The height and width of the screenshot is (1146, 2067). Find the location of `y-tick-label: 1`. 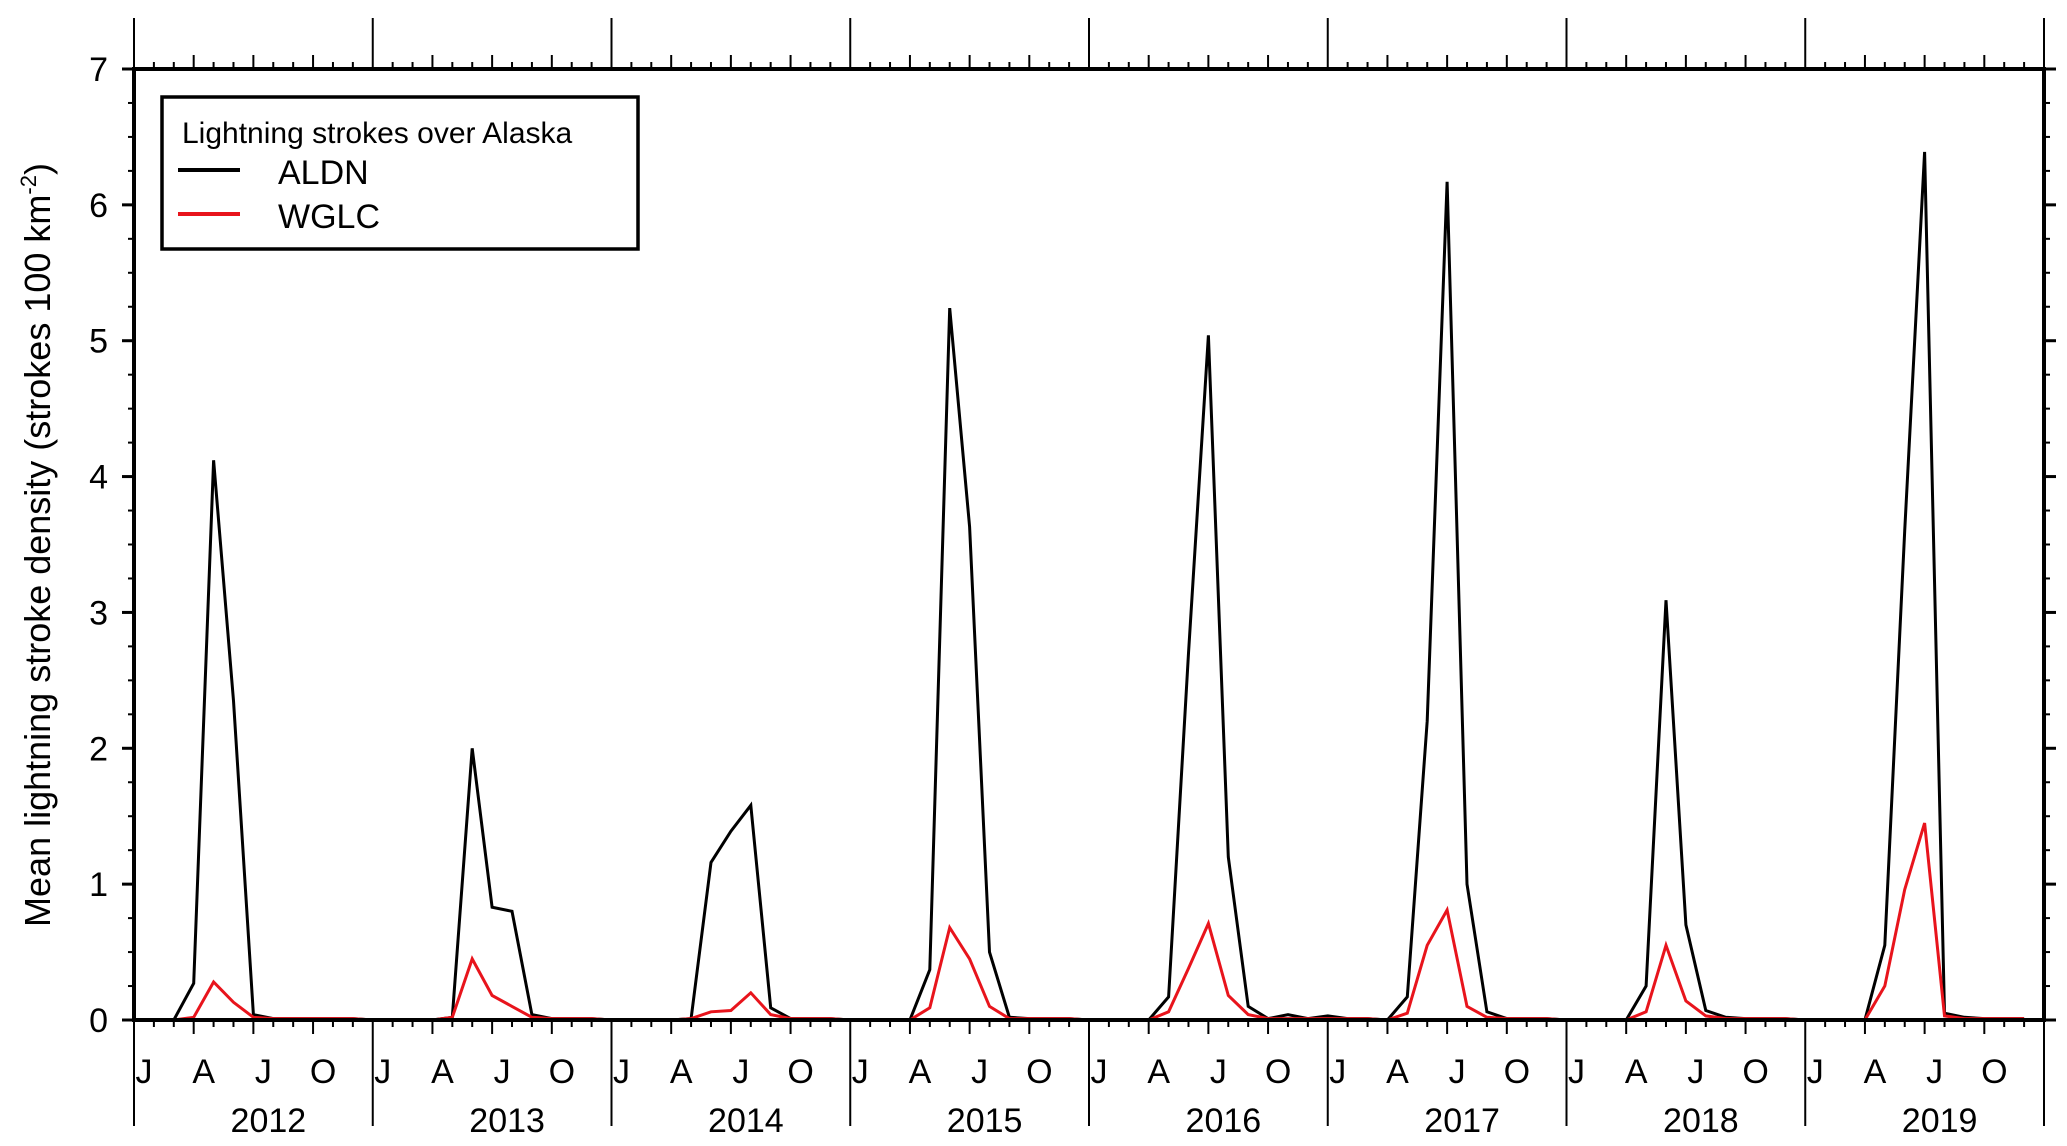

y-tick-label: 1 is located at coordinates (98, 885).